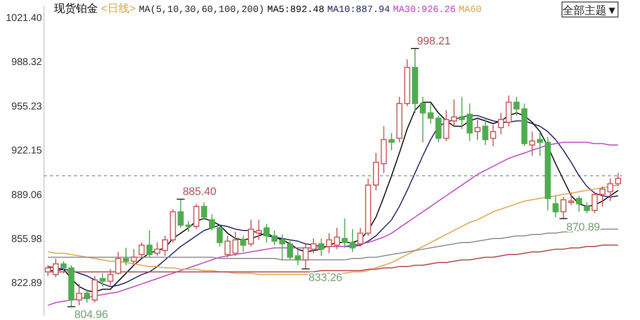 This screenshot has width=640, height=320. I want to click on y-tick-label: 955.23, so click(26, 106).